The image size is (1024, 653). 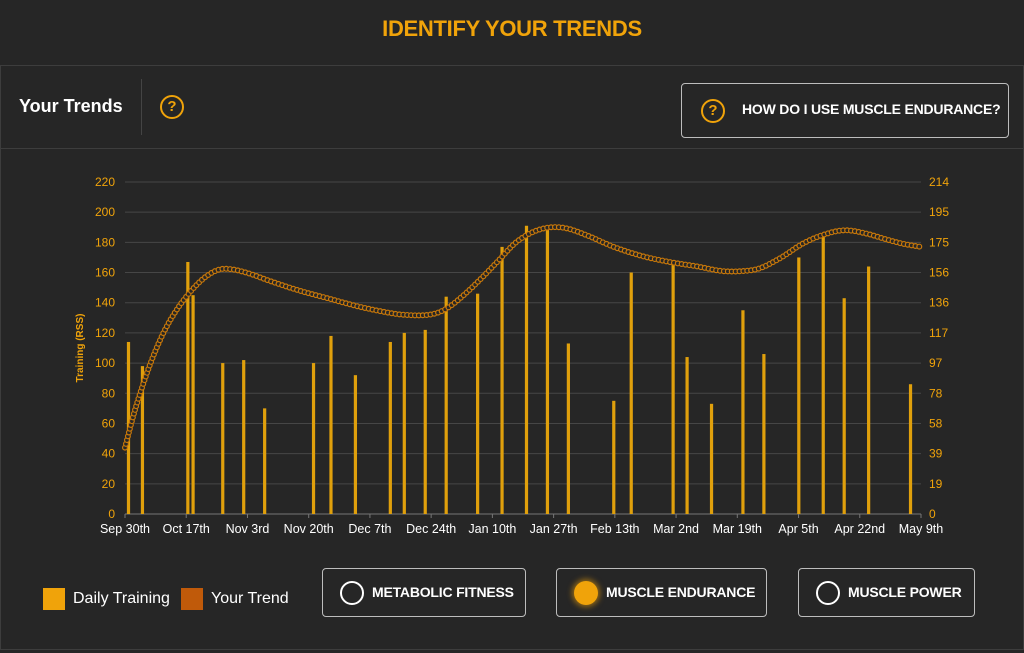 I want to click on x-tick-label: Sep 30th, so click(x=125, y=529).